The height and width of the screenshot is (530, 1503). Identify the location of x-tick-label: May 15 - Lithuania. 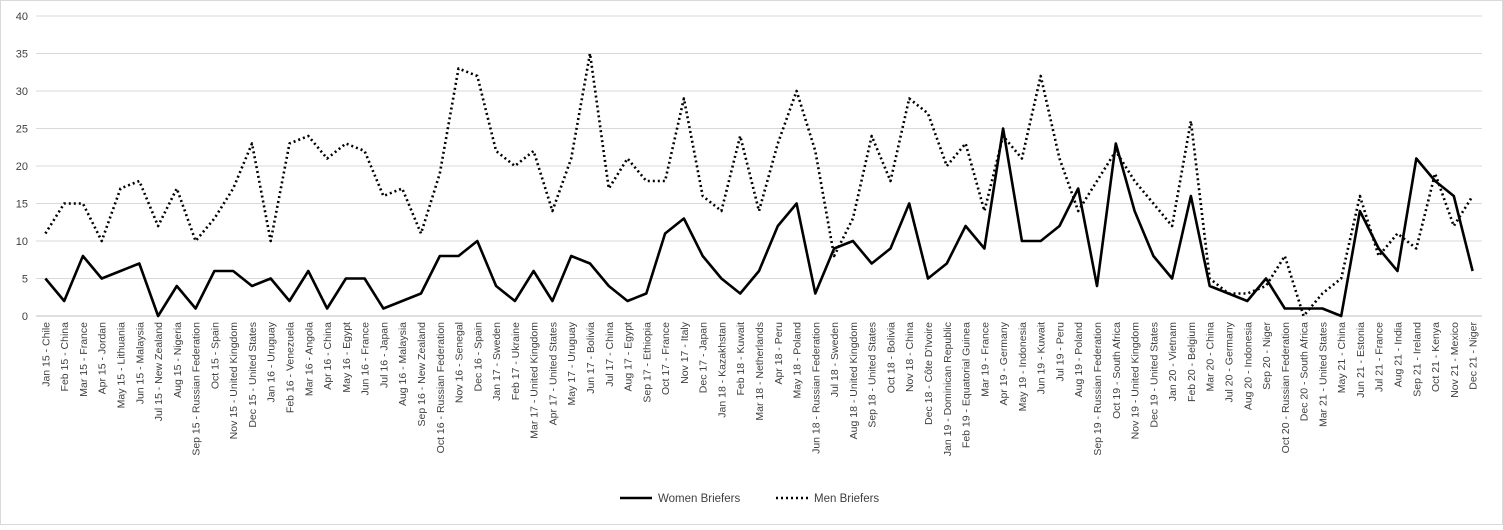
(122, 365).